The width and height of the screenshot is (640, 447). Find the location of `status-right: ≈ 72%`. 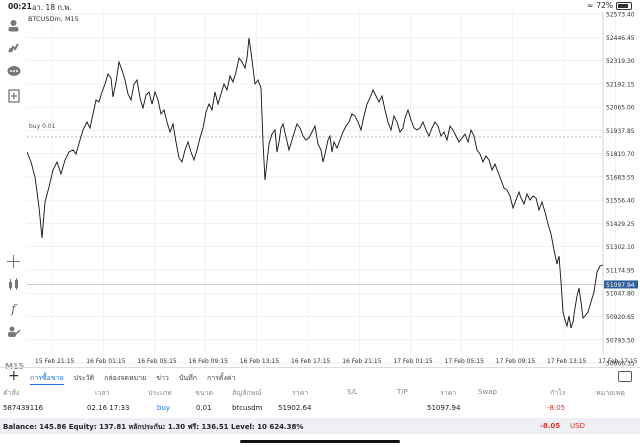

status-right: ≈ 72% is located at coordinates (609, 5).